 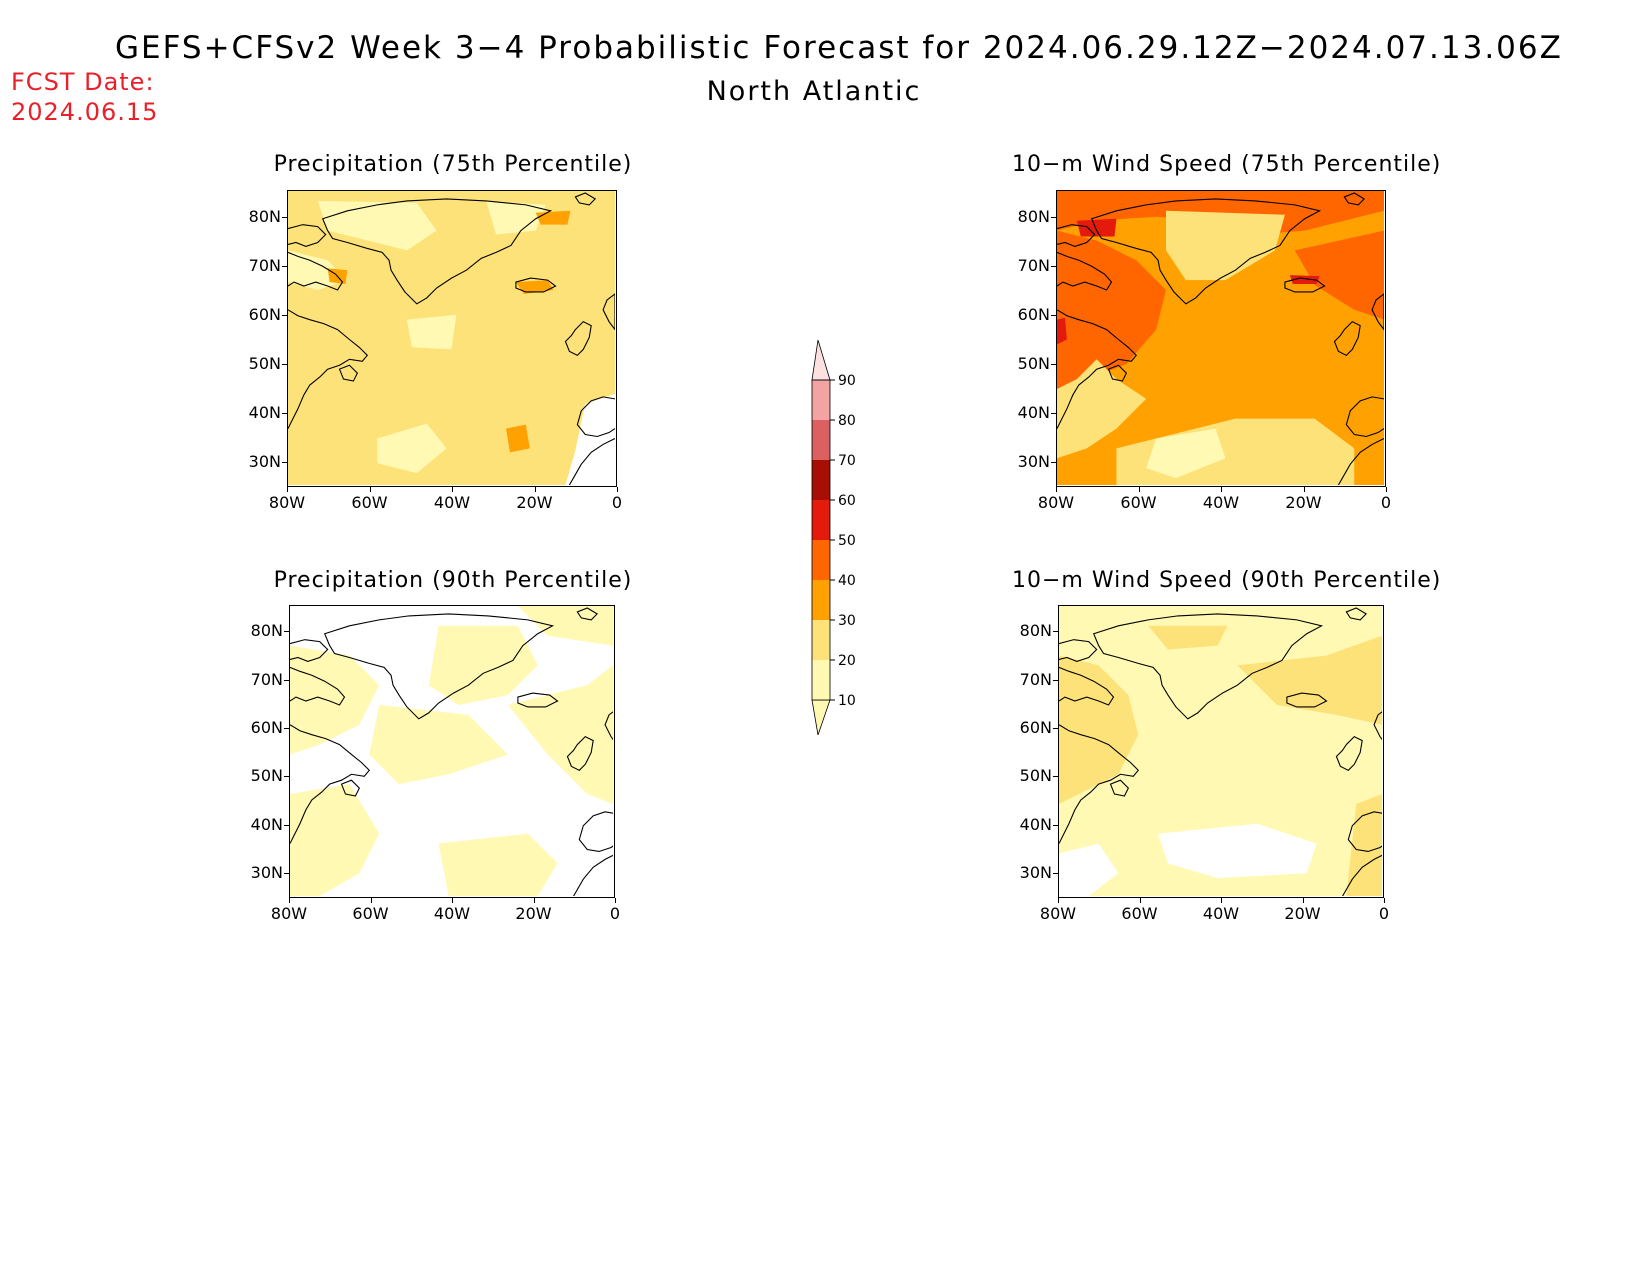 What do you see at coordinates (266, 776) in the screenshot?
I see `lat-tick-label: 50N` at bounding box center [266, 776].